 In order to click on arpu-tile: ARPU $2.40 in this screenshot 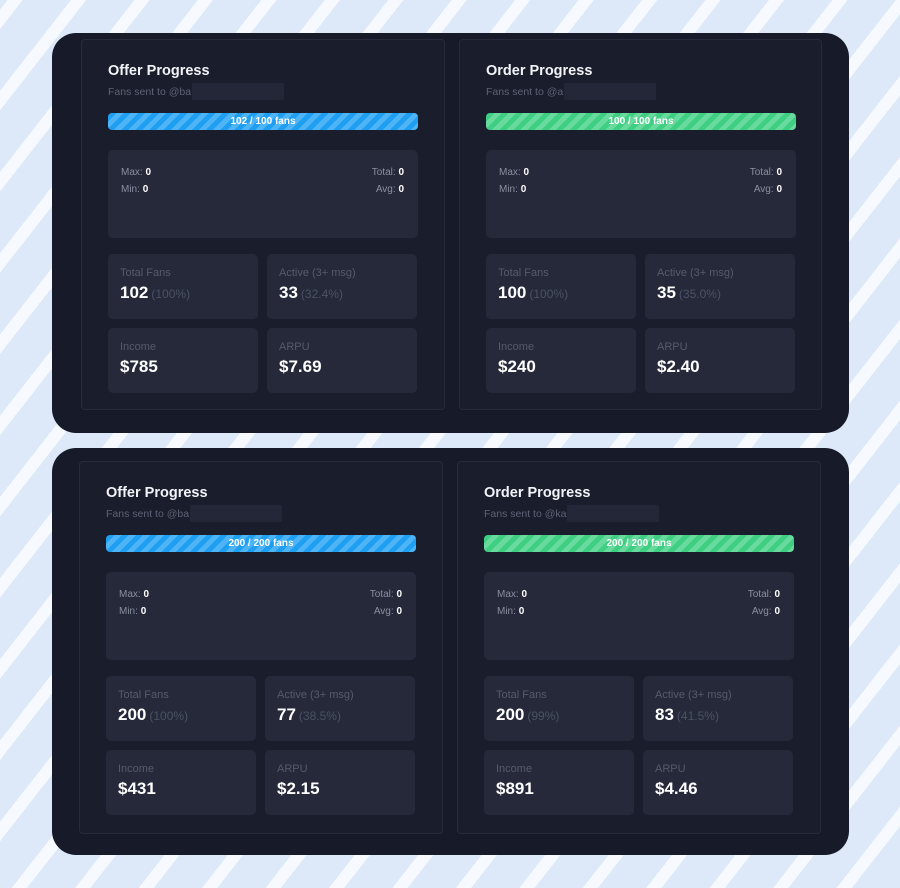, I will do `click(720, 360)`.